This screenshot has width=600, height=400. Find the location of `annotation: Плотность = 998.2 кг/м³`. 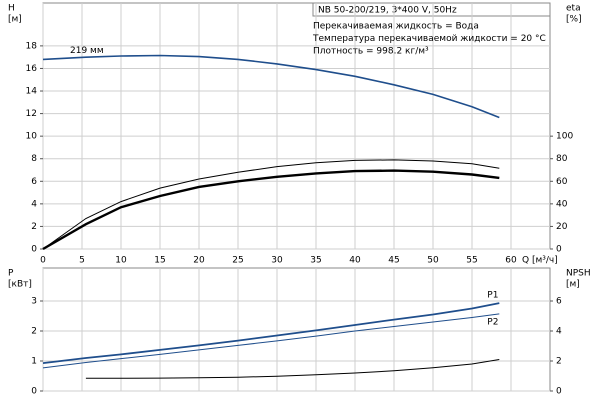

annotation: Плотность = 998.2 кг/м³ is located at coordinates (371, 52).